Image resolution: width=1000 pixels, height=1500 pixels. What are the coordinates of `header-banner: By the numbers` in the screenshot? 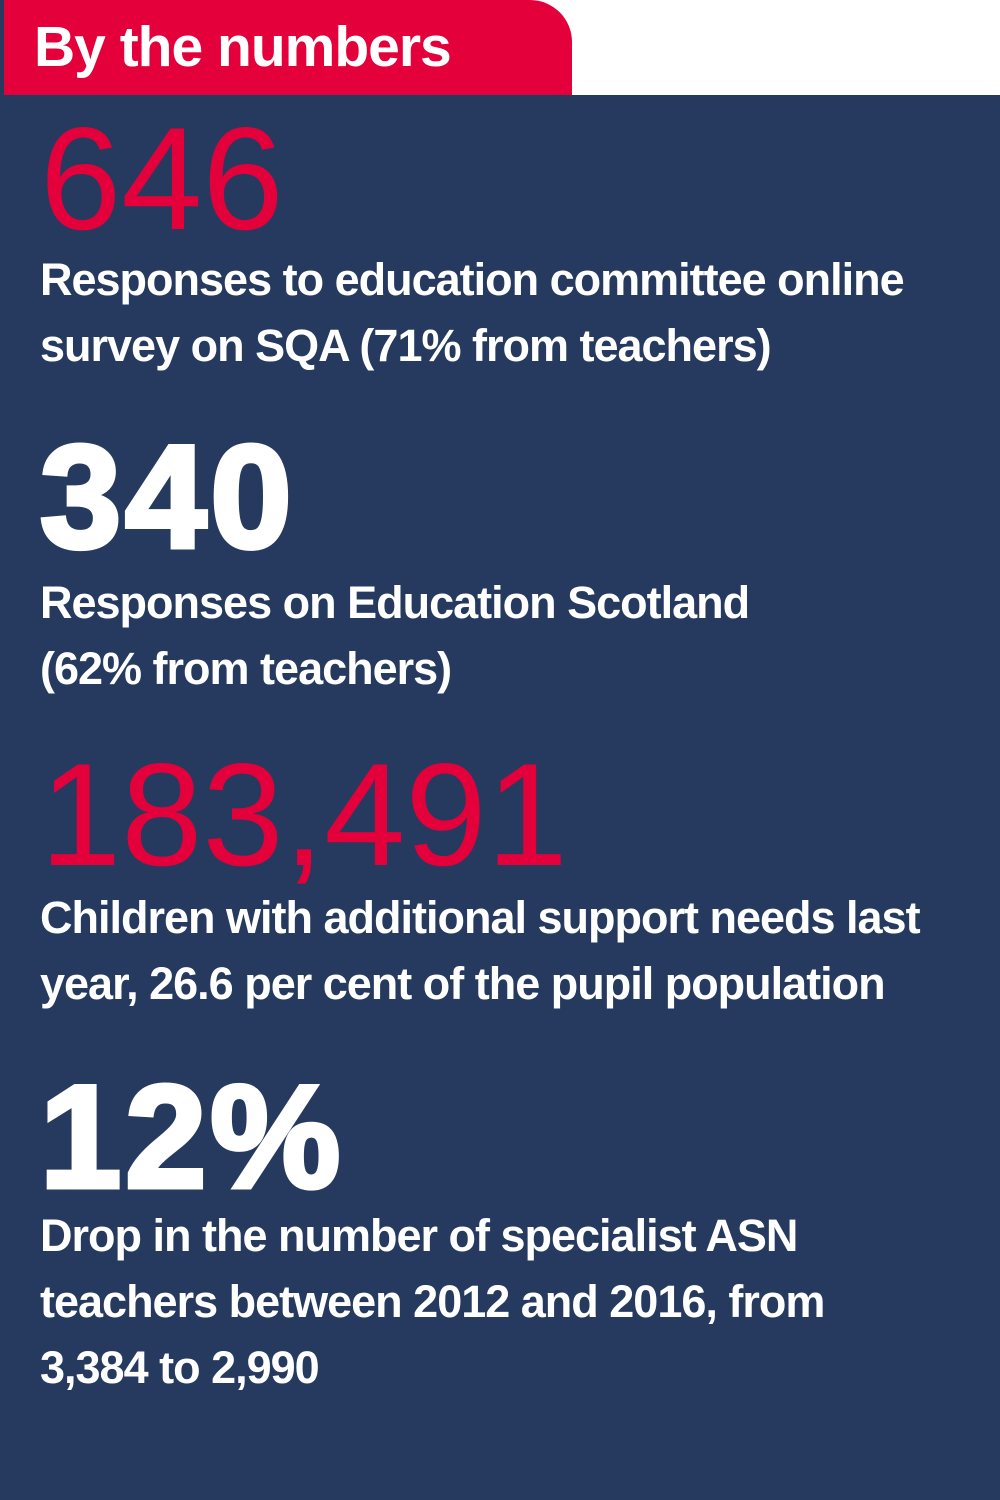 It's located at (288, 47).